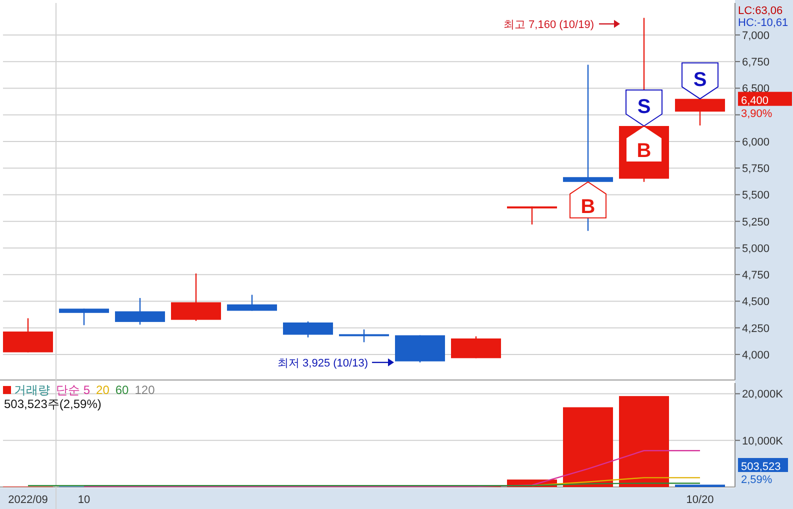  Describe the element at coordinates (84, 500) in the screenshot. I see `x-tick-label: 10` at that location.